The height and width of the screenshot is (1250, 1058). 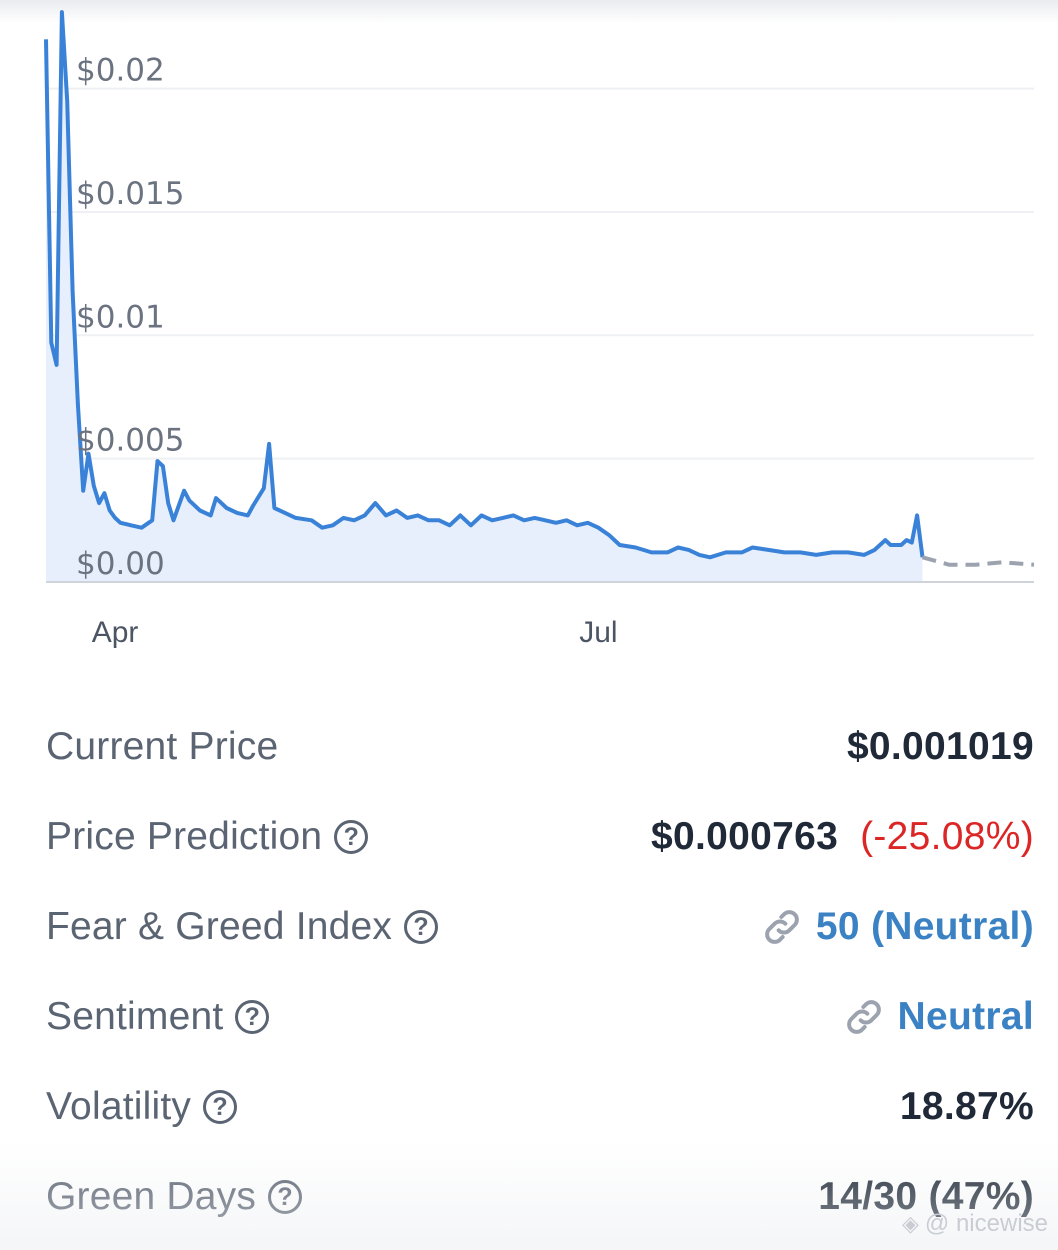 What do you see at coordinates (355, 632) in the screenshot?
I see `x-axis-ticks: Apr Jul` at bounding box center [355, 632].